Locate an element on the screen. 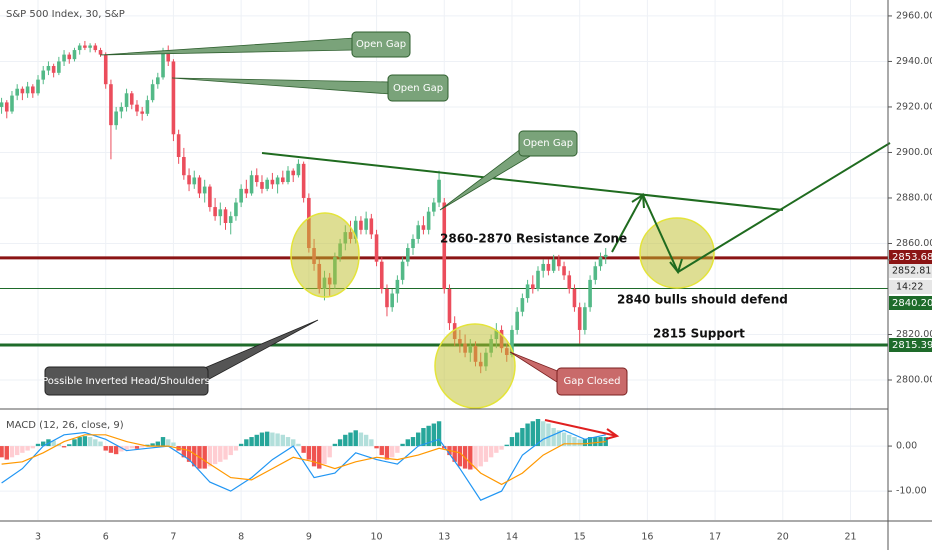 The height and width of the screenshot is (550, 932). trend-line is located at coordinates (522, 181).